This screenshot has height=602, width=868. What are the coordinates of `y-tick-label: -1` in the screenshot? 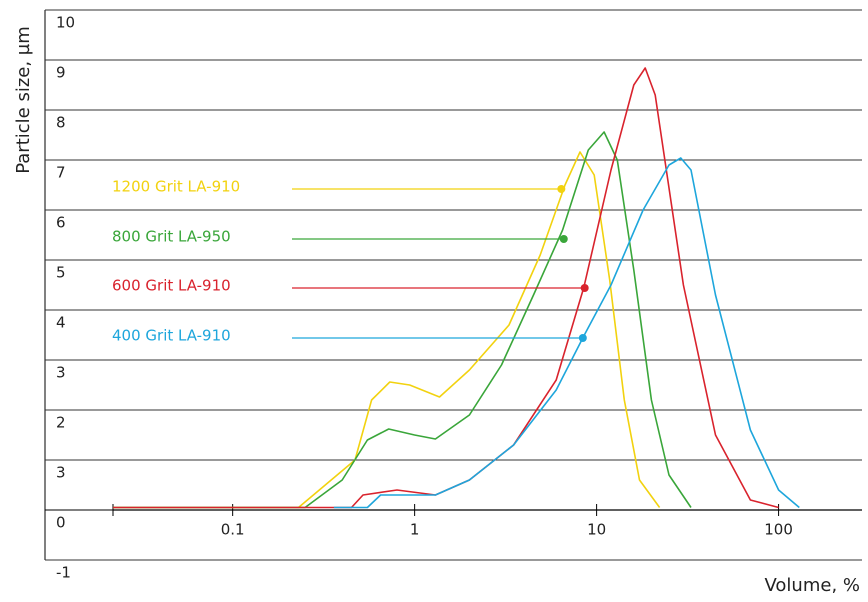 It's located at (63, 573).